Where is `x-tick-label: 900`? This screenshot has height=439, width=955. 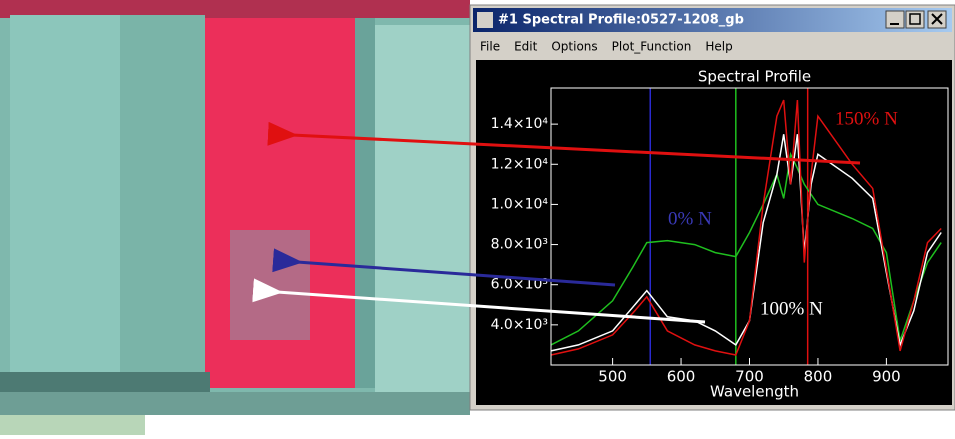 x-tick-label: 900 is located at coordinates (886, 377).